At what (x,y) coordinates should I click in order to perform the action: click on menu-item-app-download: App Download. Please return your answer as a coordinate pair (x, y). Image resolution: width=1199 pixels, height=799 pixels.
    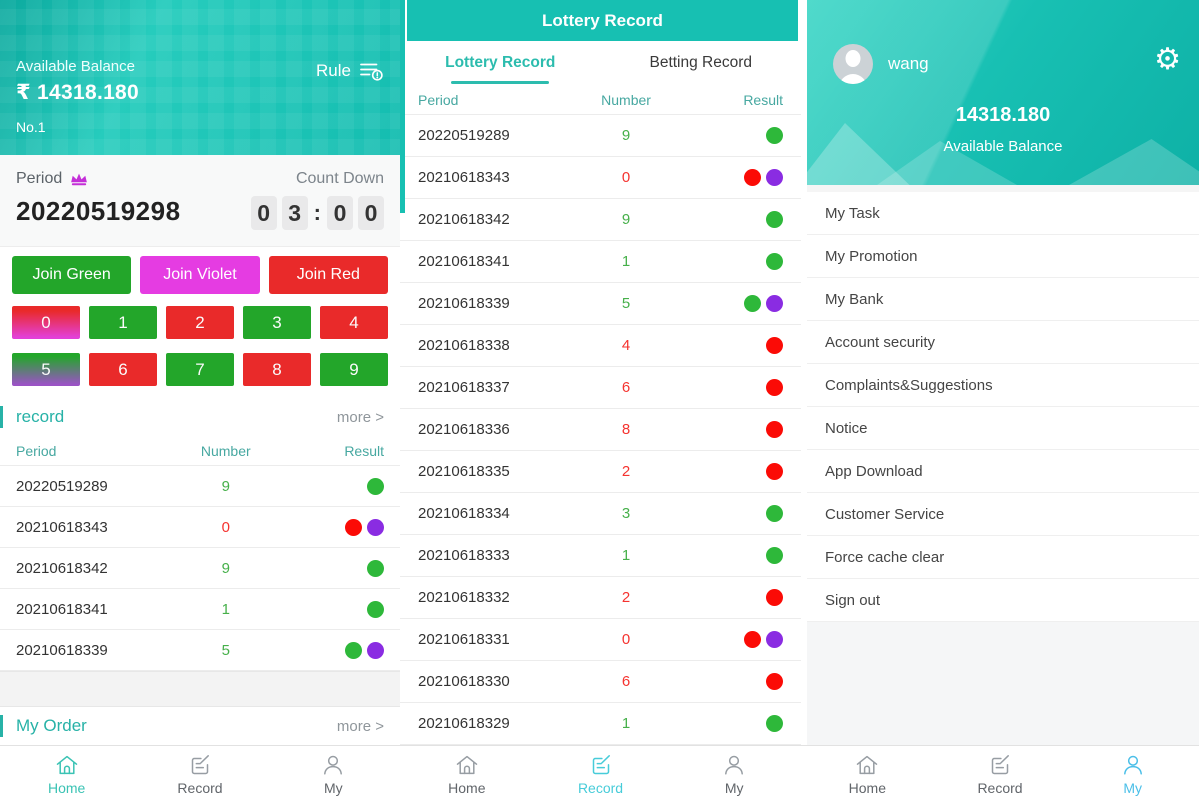
    Looking at the image, I should click on (1003, 471).